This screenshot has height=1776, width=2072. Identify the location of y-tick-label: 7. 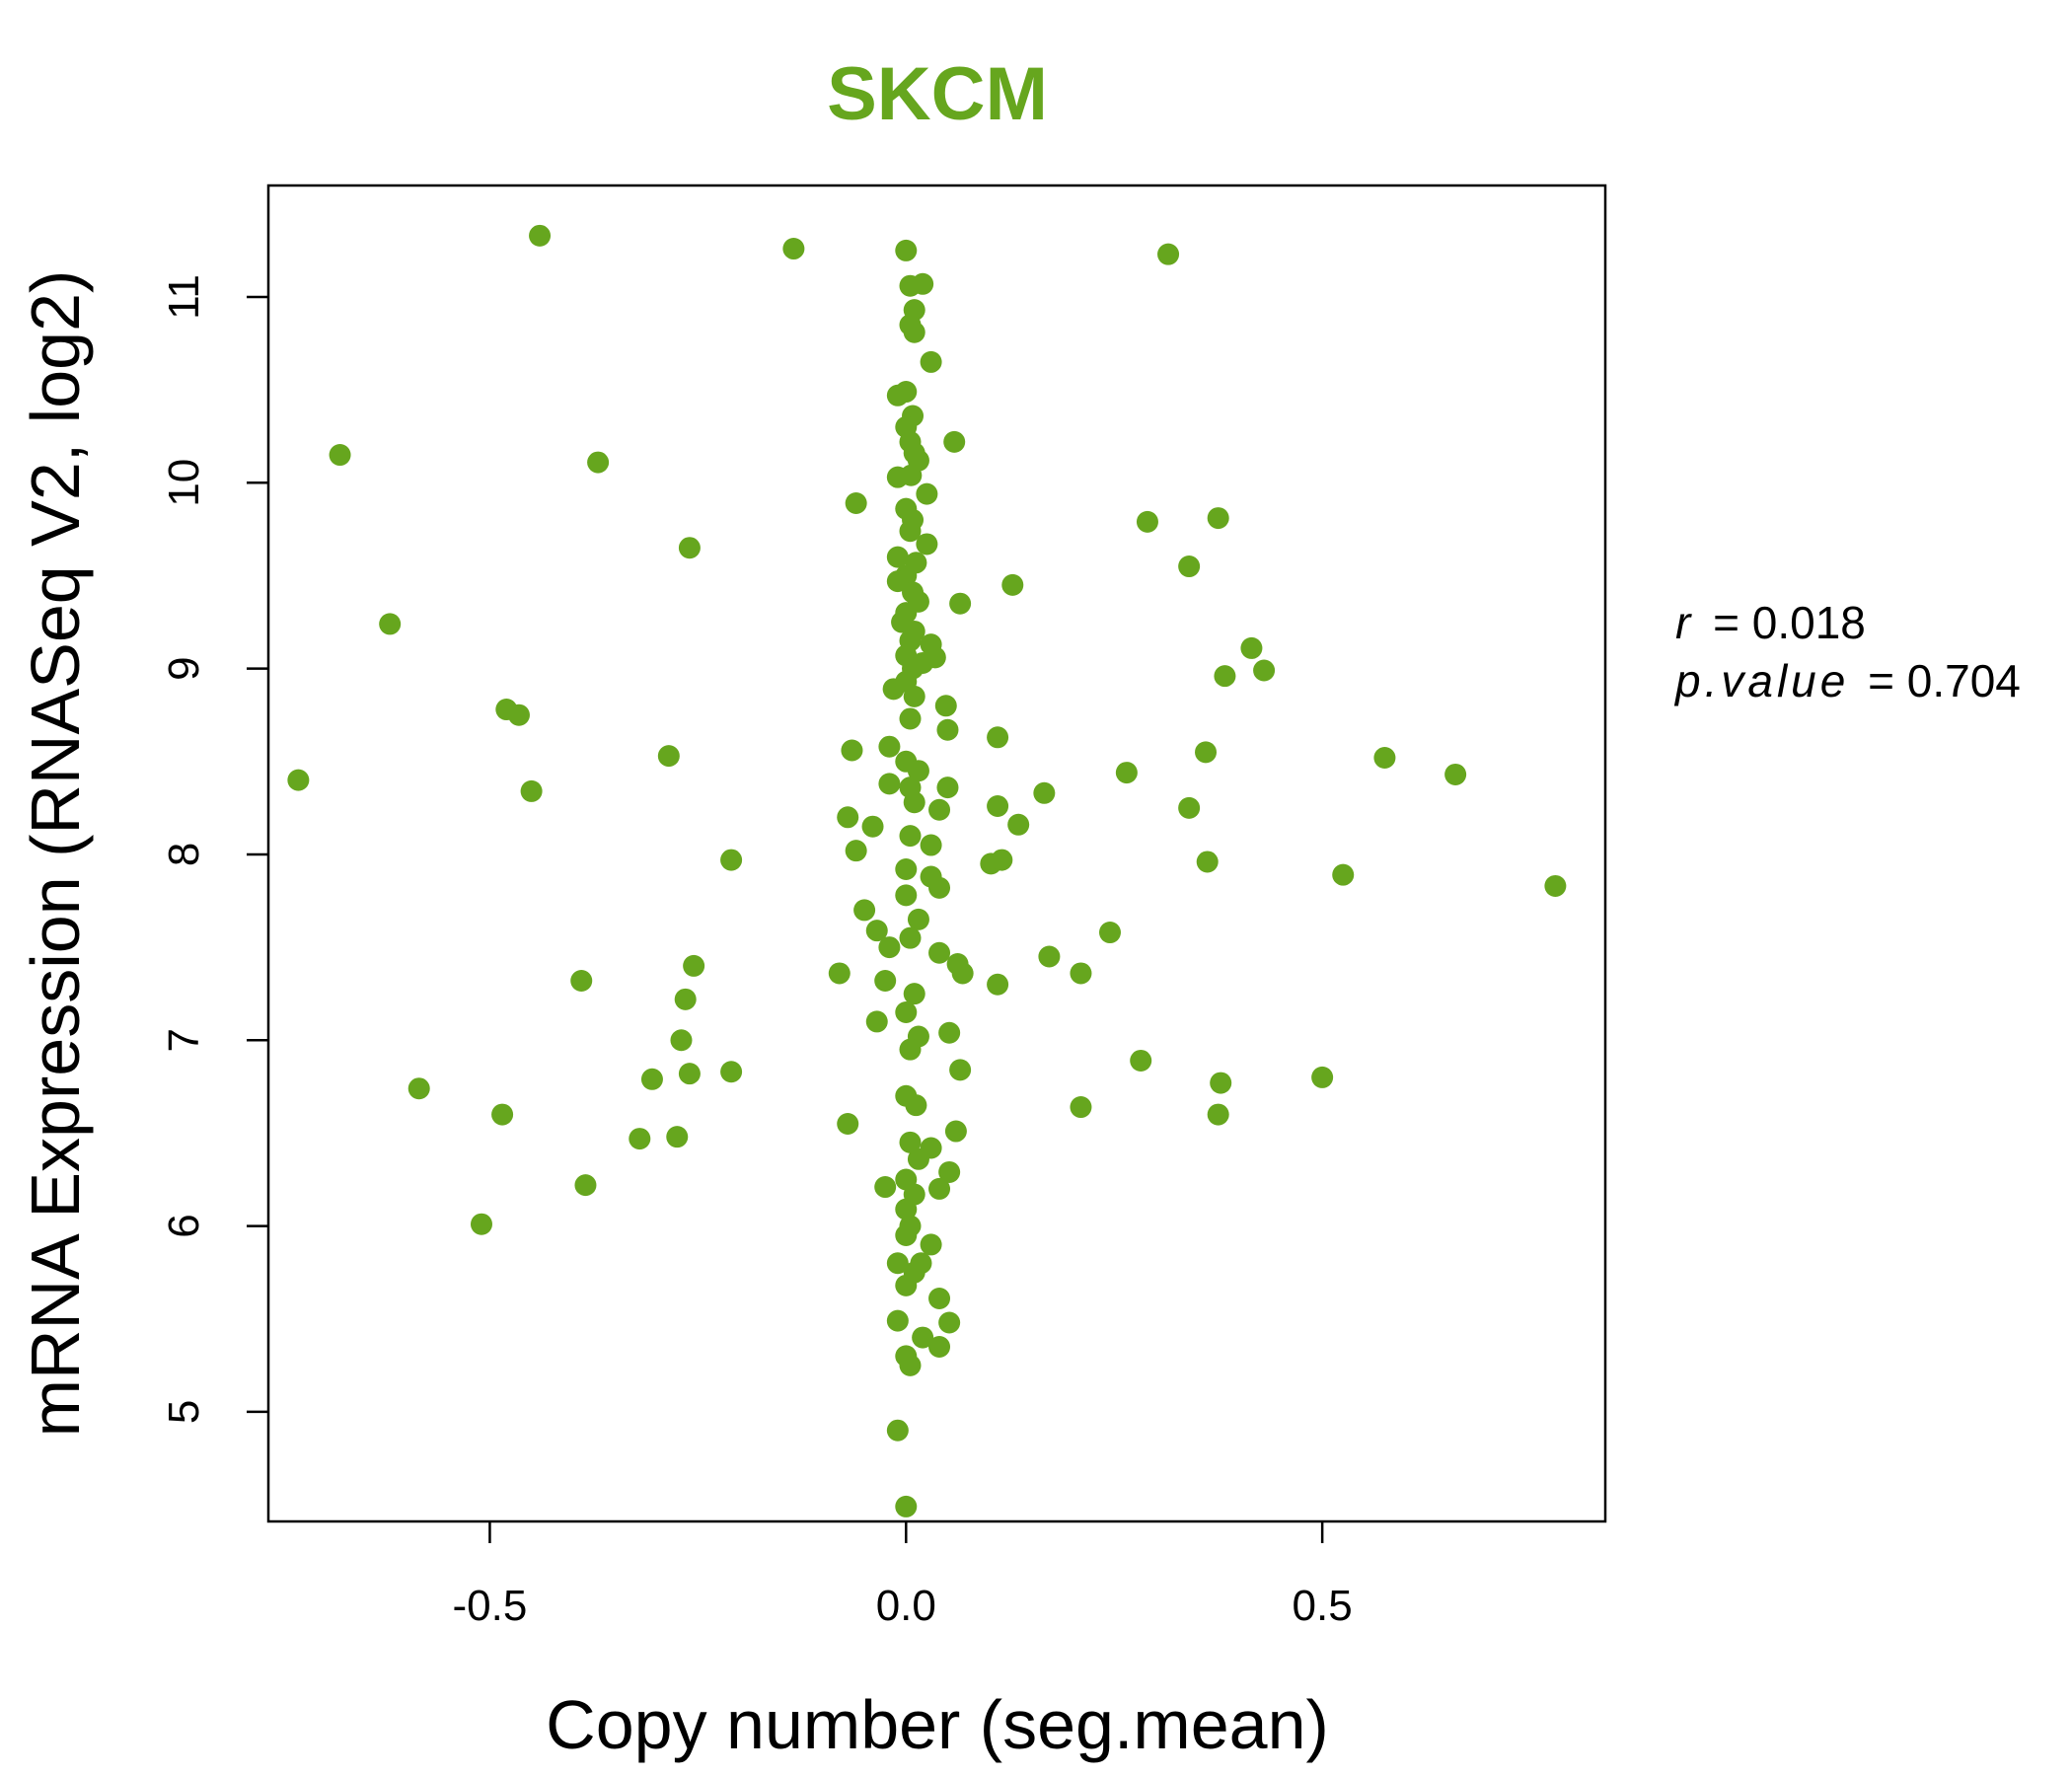
(184, 1040).